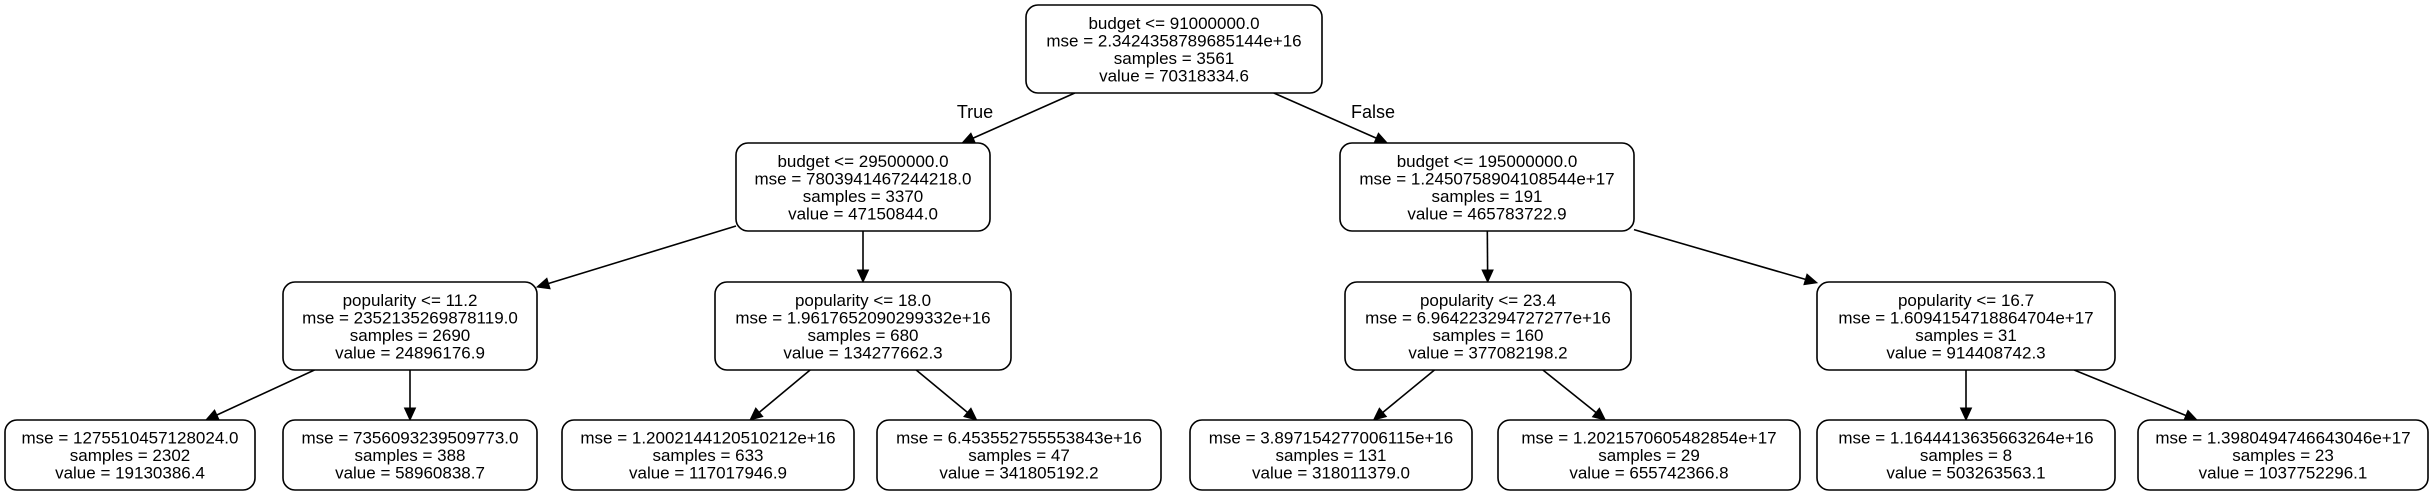 This screenshot has height=497, width=2433. I want to click on node-text-line: mse = 1.2002144120510212e+16, so click(707, 438).